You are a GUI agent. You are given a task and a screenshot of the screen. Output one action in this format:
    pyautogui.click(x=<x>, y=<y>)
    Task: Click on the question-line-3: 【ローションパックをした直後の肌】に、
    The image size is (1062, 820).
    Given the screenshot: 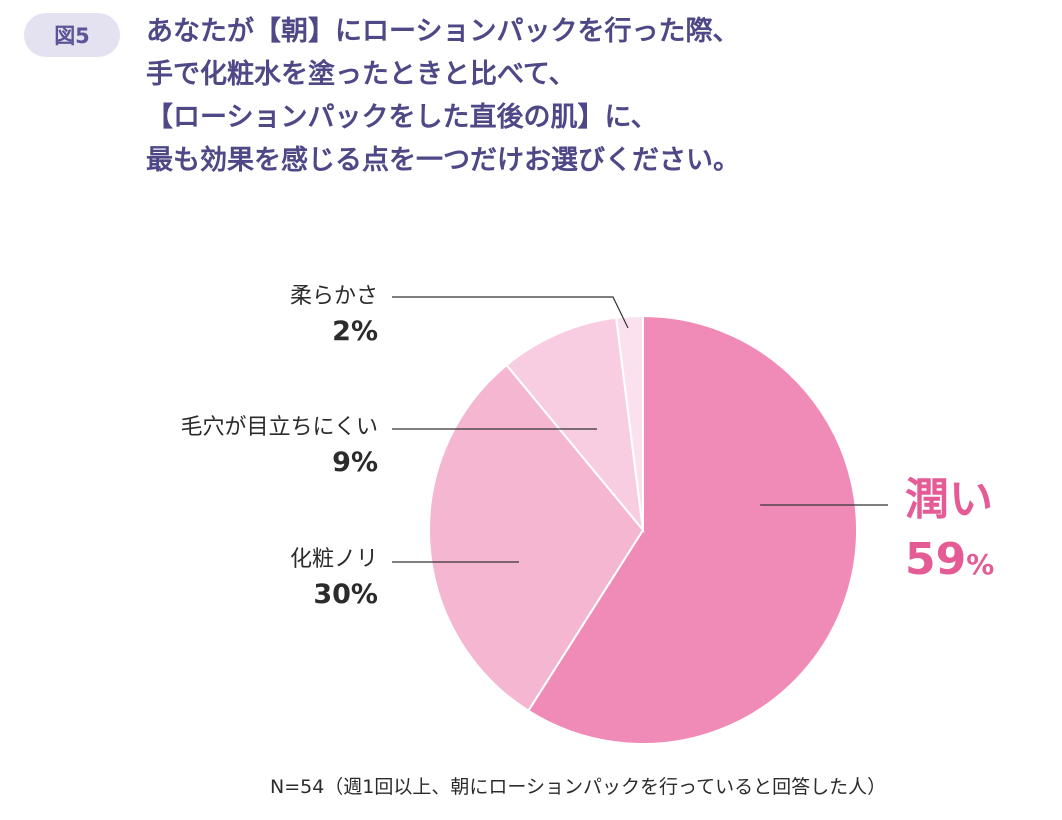 What is the action you would take?
    pyautogui.click(x=402, y=117)
    